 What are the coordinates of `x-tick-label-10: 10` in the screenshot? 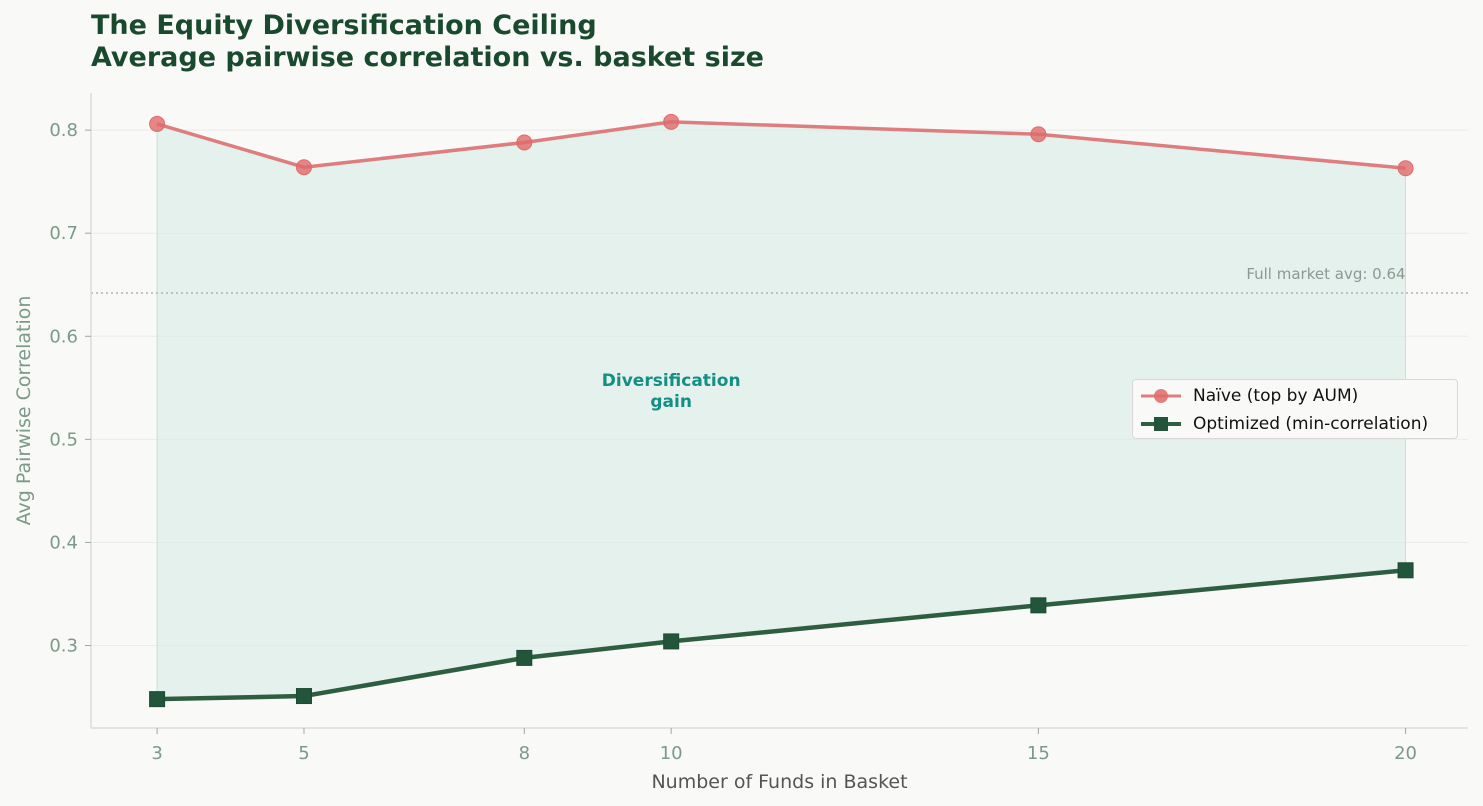 It's located at (671, 753).